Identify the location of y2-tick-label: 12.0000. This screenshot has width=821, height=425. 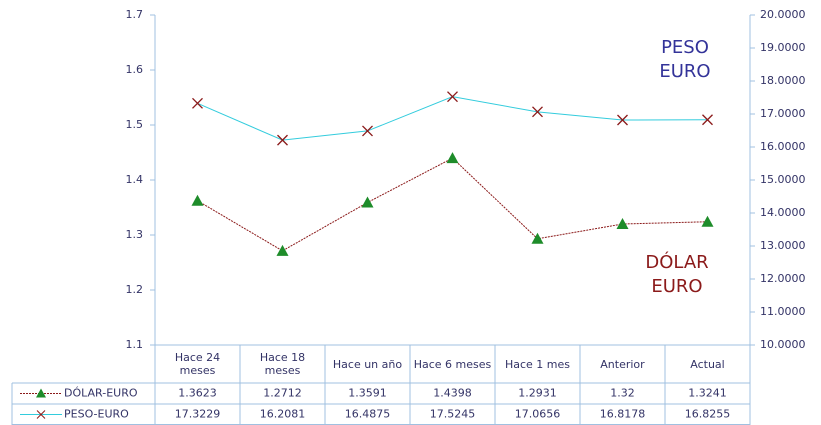
(783, 278).